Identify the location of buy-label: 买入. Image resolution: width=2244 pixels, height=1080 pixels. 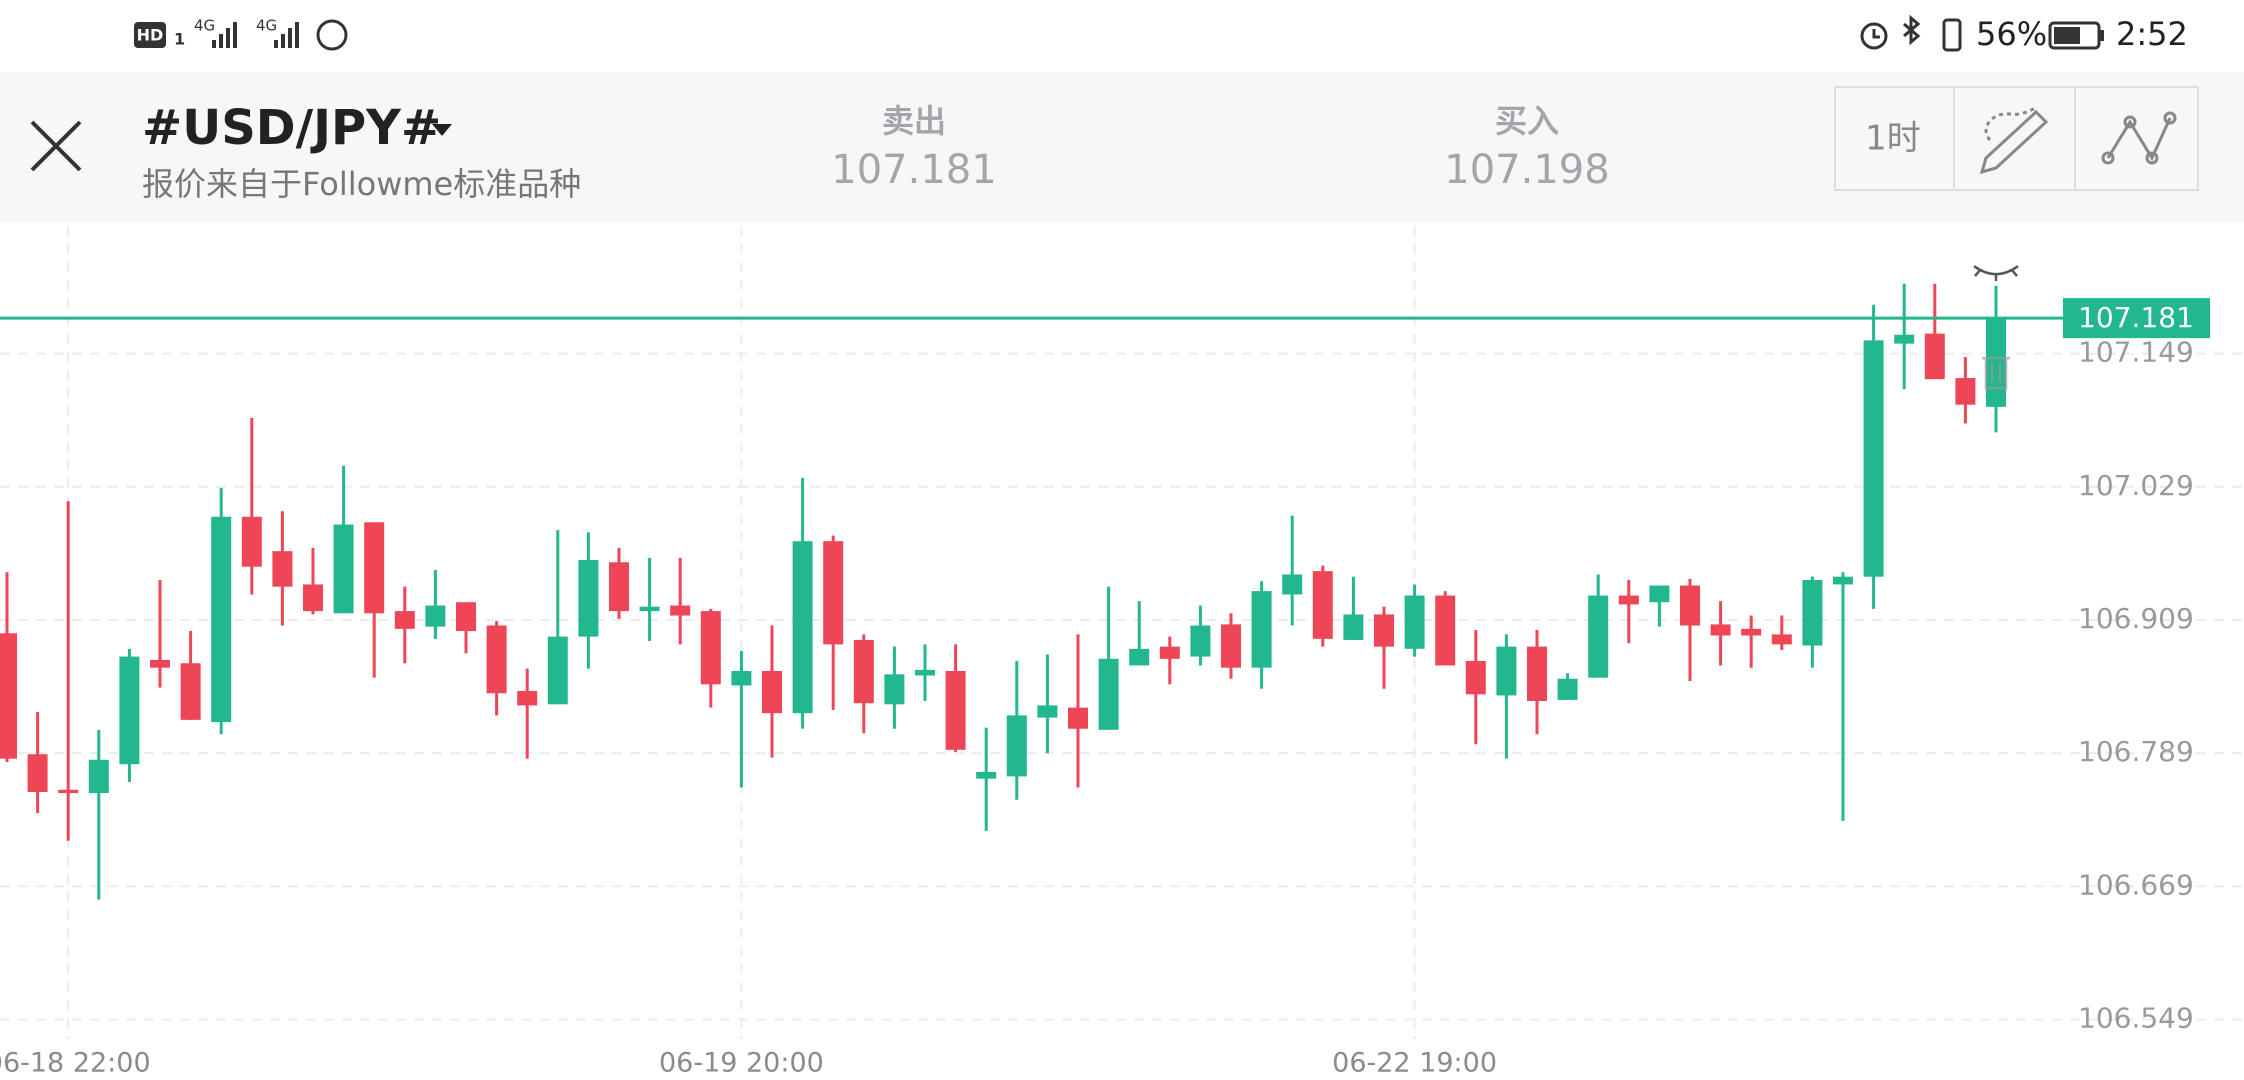
(1527, 121).